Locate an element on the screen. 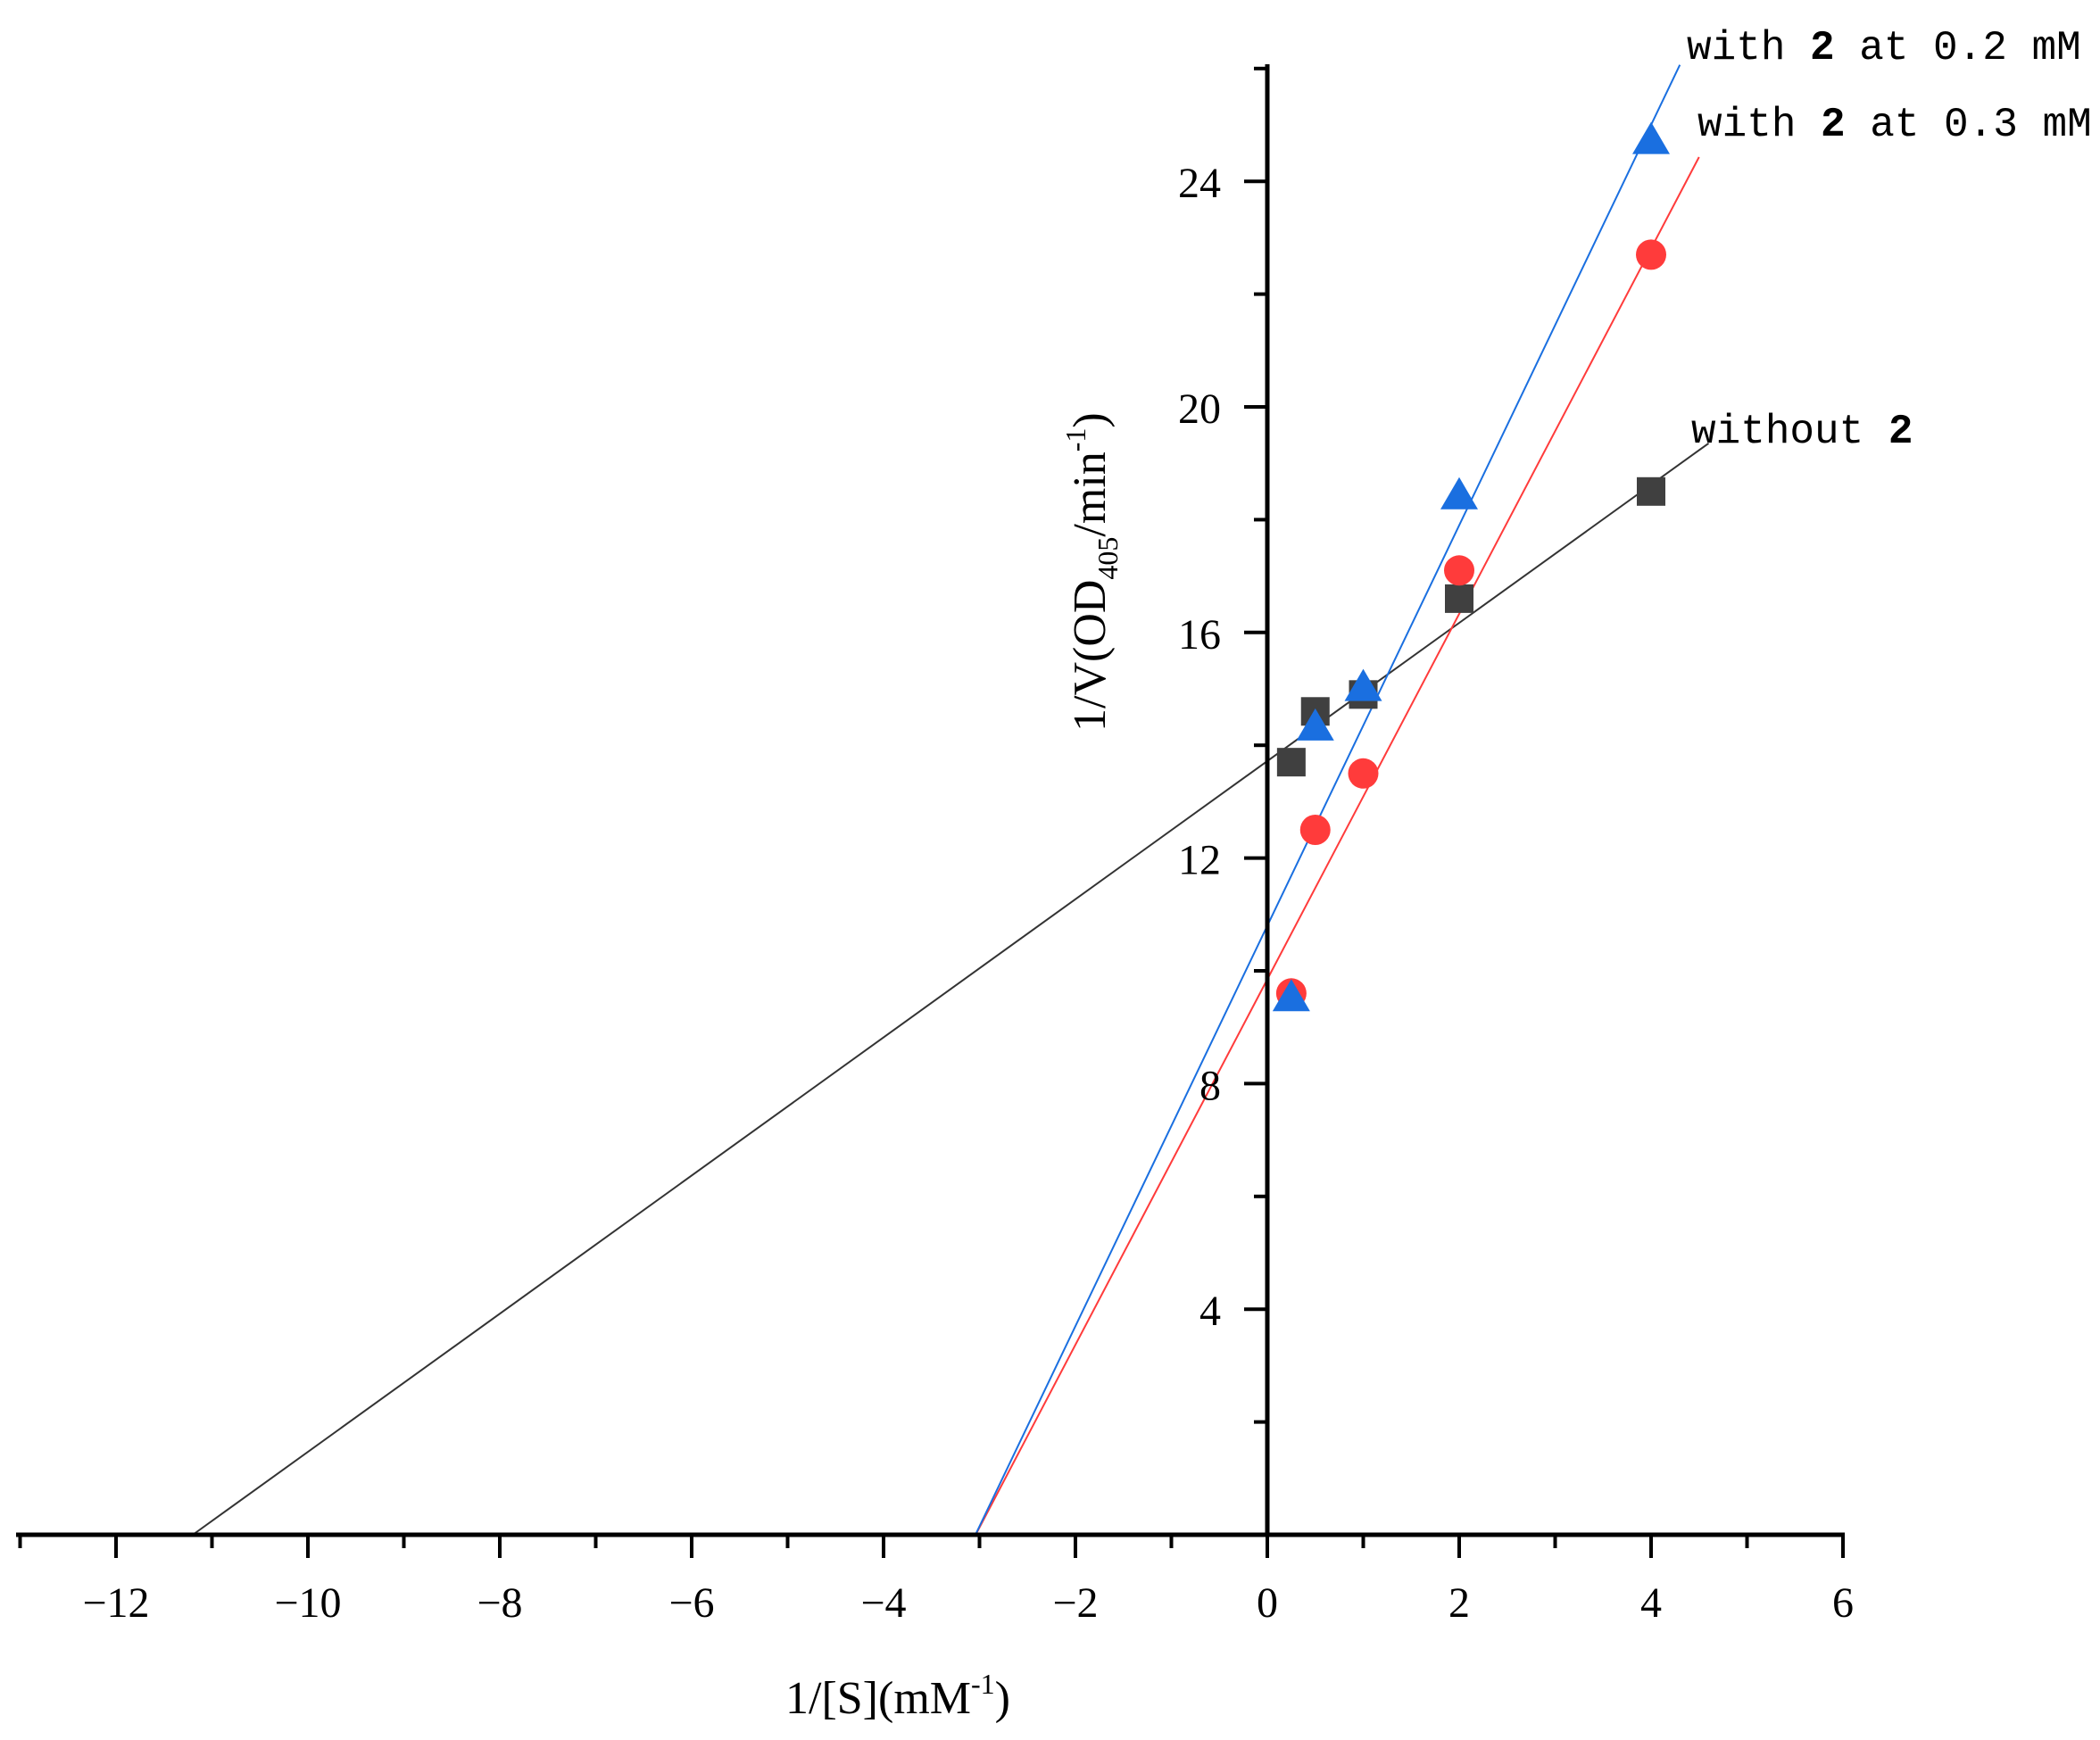  x-tick-label: 0 is located at coordinates (1267, 1603).